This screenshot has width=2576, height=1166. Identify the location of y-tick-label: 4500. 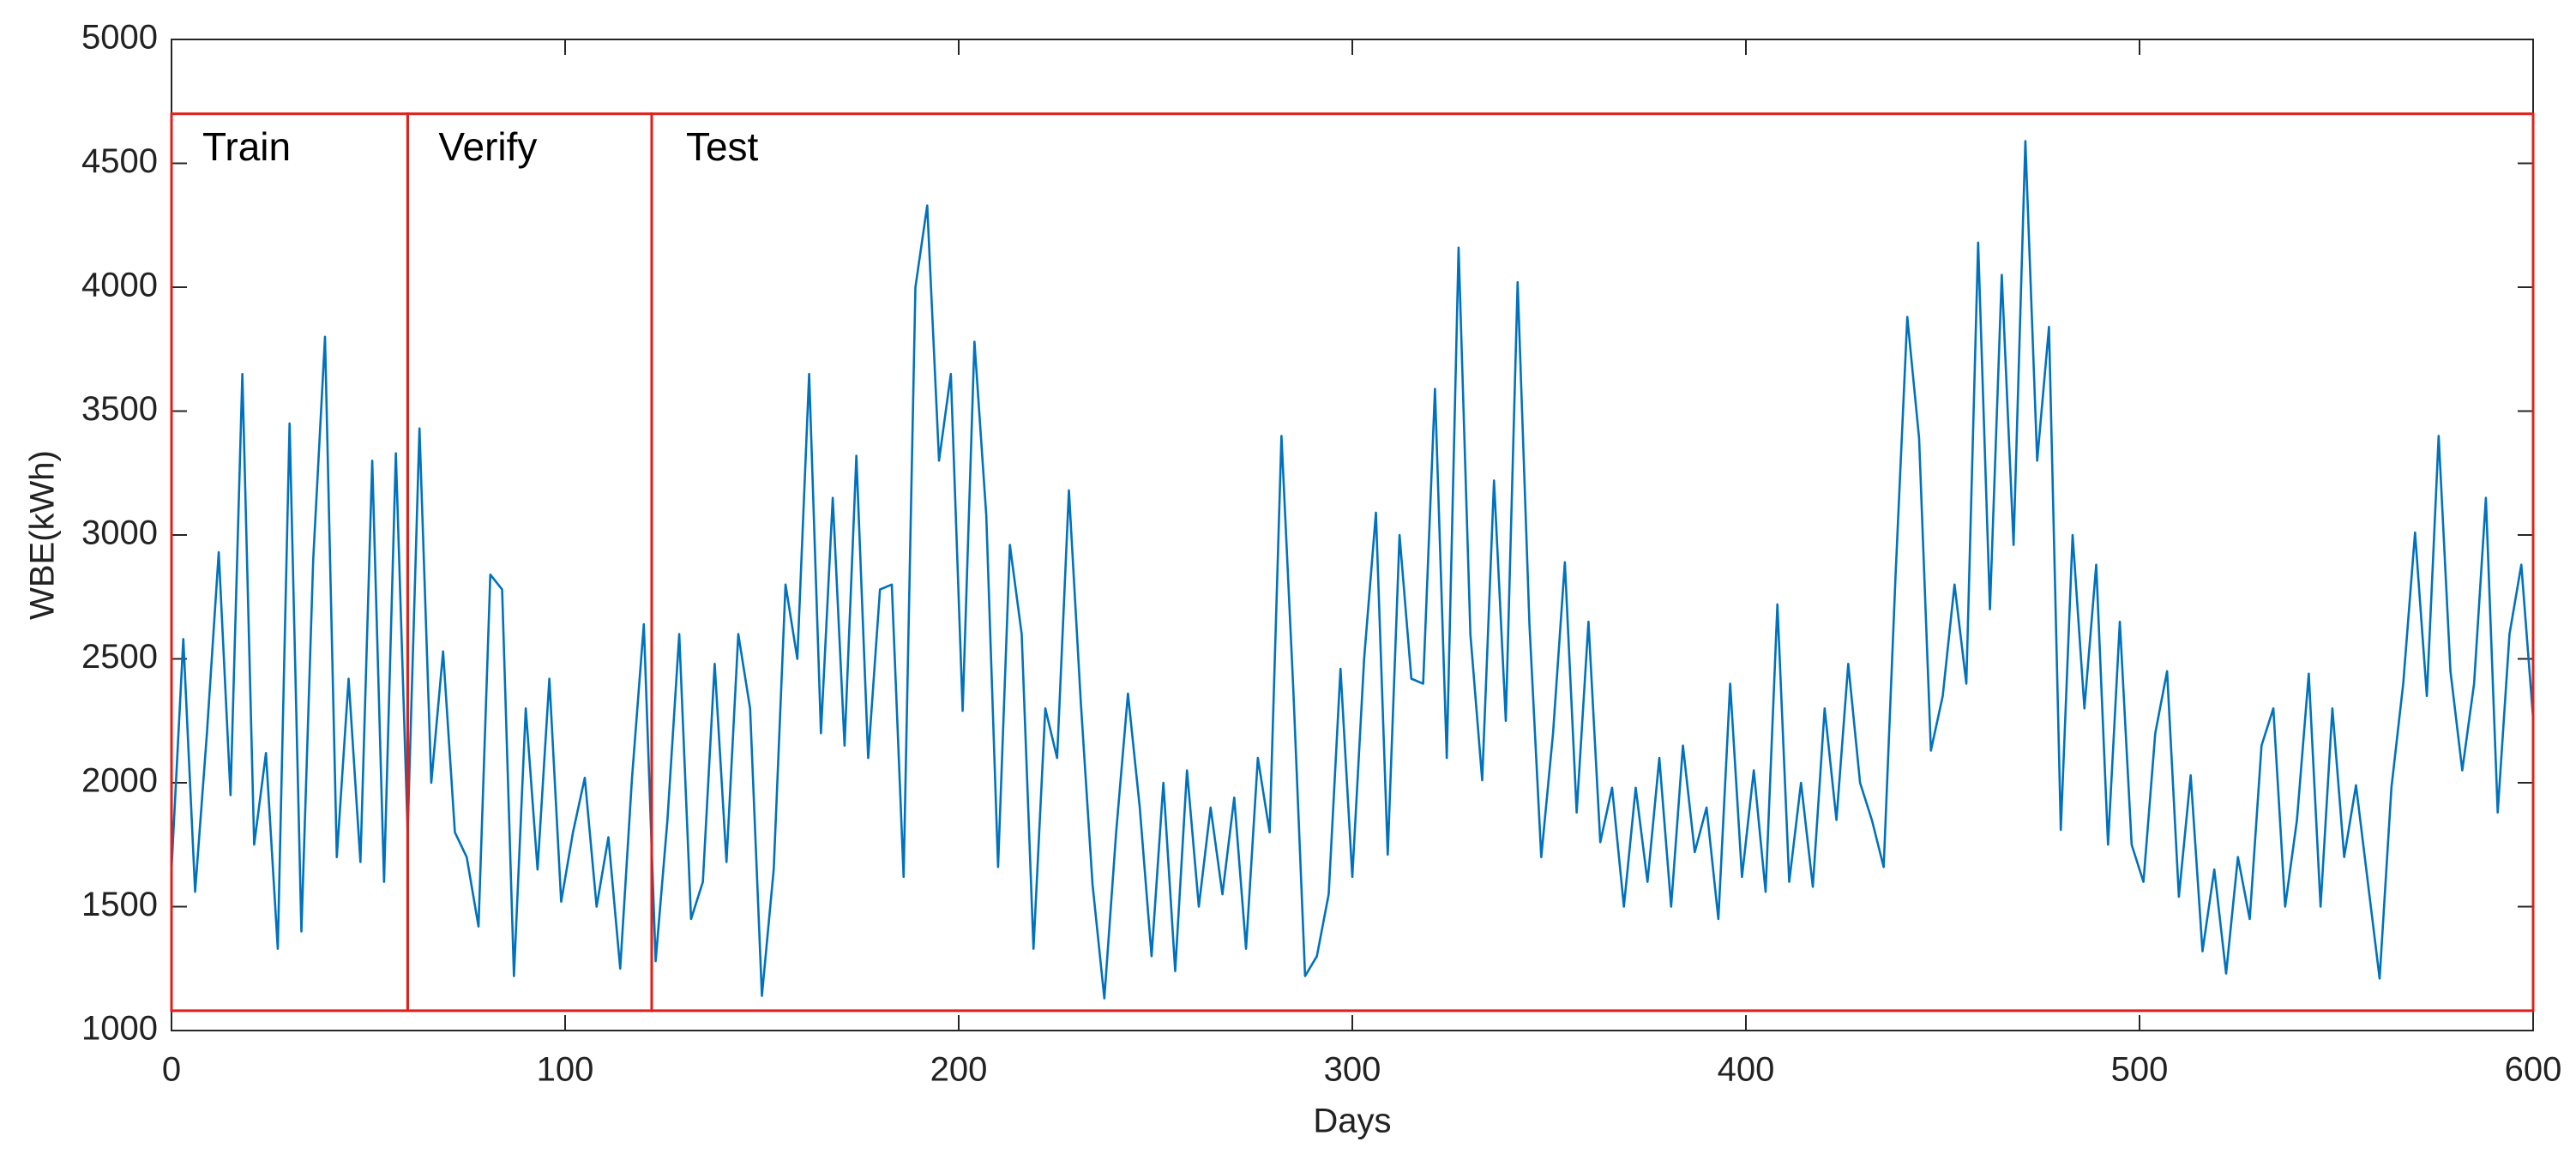
(119, 161).